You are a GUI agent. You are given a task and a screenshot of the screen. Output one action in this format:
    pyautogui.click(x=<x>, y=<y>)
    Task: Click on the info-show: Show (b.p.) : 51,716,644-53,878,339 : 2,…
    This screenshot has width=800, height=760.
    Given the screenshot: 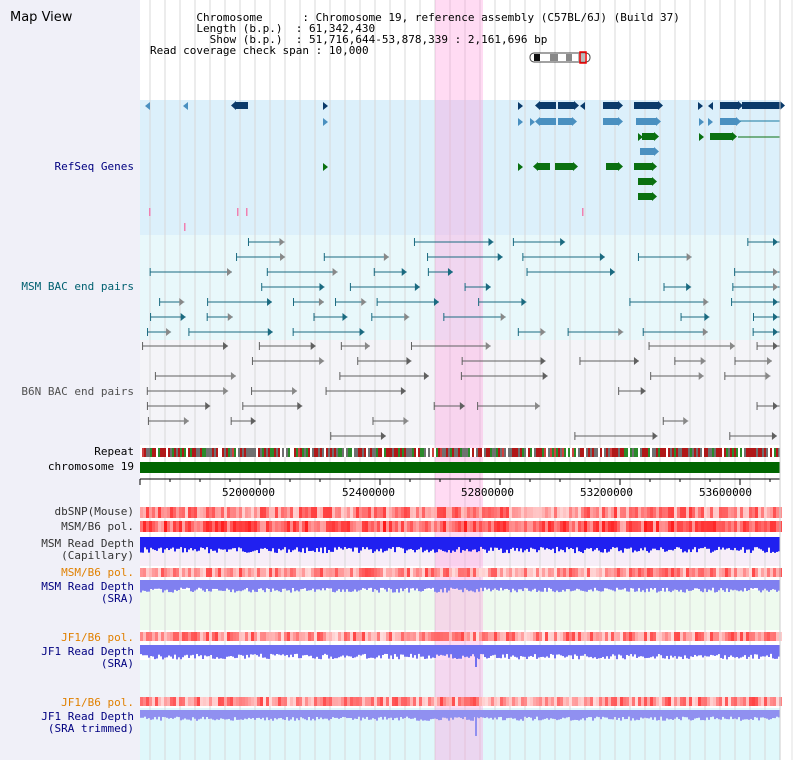 What is the action you would take?
    pyautogui.click(x=378, y=39)
    